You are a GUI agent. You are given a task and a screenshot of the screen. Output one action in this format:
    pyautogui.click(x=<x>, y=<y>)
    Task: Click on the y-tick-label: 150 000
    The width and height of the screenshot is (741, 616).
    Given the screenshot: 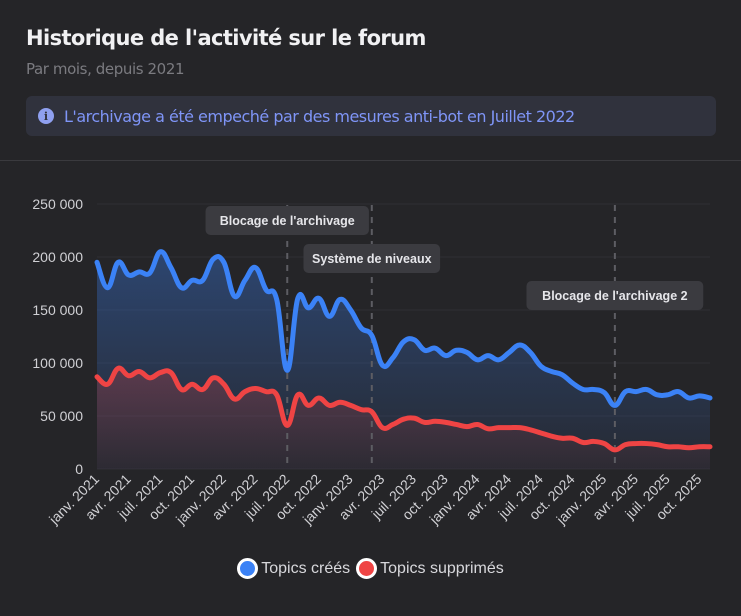 What is the action you would take?
    pyautogui.click(x=57, y=310)
    